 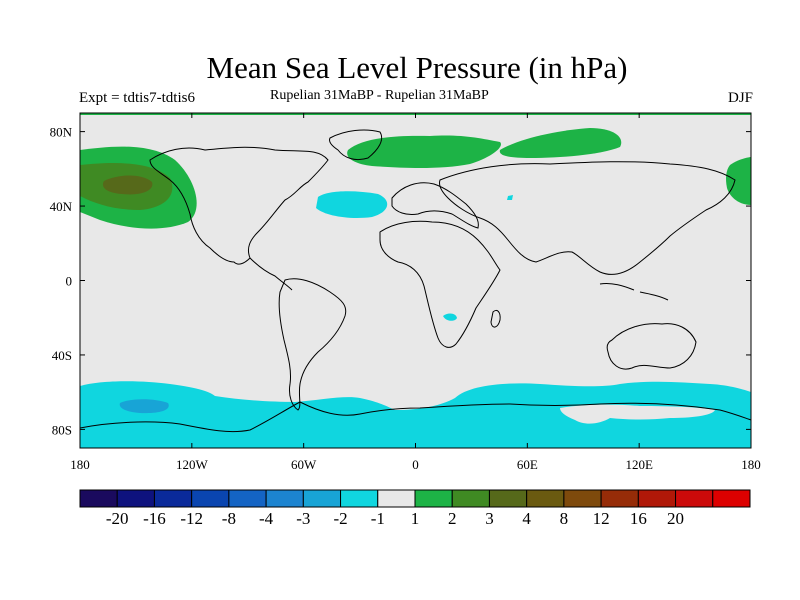 What do you see at coordinates (450, 317) in the screenshot?
I see `south-africa-anomaly` at bounding box center [450, 317].